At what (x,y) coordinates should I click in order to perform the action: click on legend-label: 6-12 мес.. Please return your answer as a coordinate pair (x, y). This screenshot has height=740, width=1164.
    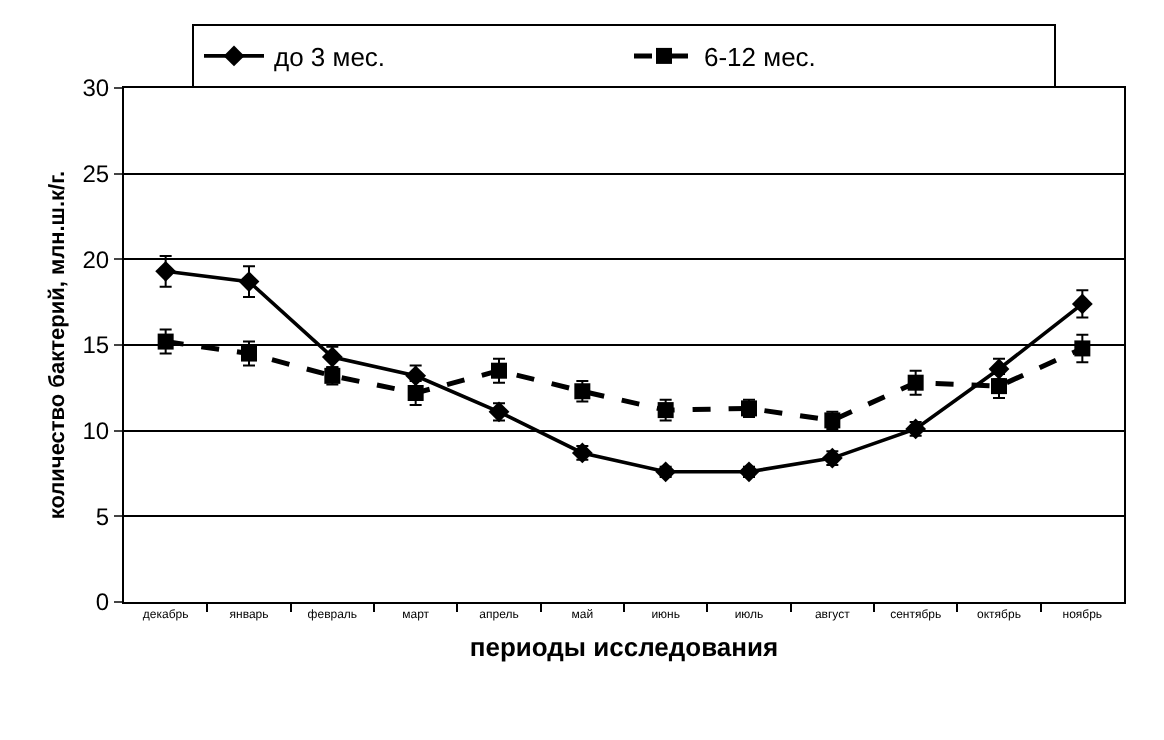
    Looking at the image, I should click on (760, 57).